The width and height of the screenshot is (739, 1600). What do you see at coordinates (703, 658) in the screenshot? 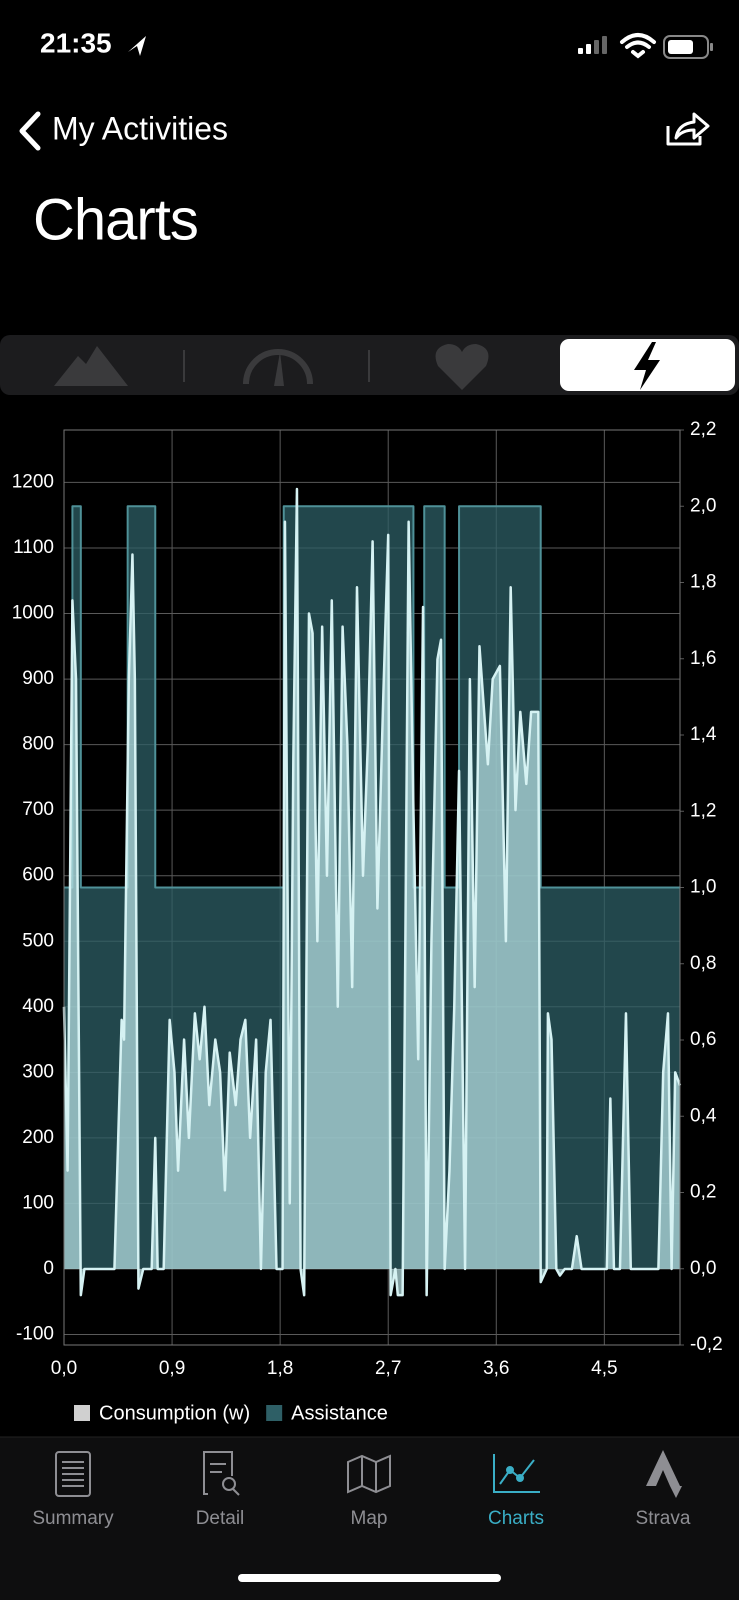
I see `y2-tick-label: 1,6` at bounding box center [703, 658].